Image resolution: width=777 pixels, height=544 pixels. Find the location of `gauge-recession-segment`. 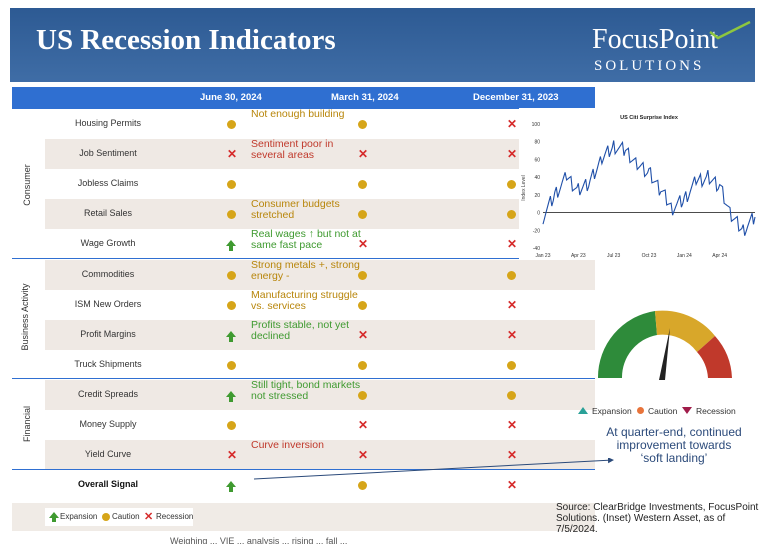

gauge-recession-segment is located at coordinates (714, 357).